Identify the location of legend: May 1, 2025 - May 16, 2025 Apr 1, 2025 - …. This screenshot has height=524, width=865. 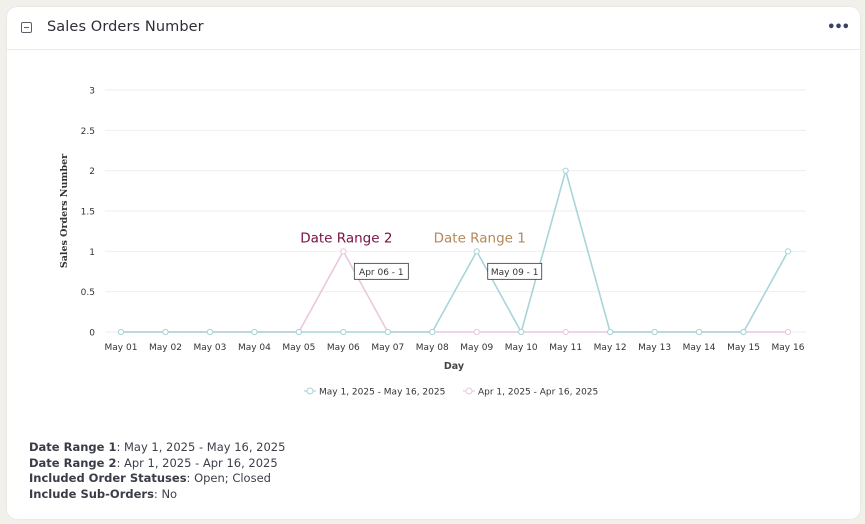
(451, 392).